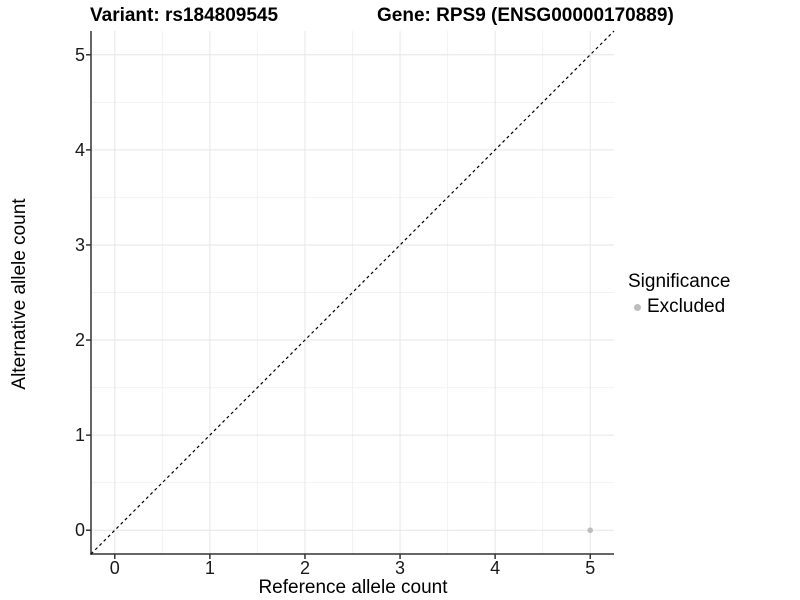  What do you see at coordinates (79, 340) in the screenshot?
I see `y-tick-label: 2` at bounding box center [79, 340].